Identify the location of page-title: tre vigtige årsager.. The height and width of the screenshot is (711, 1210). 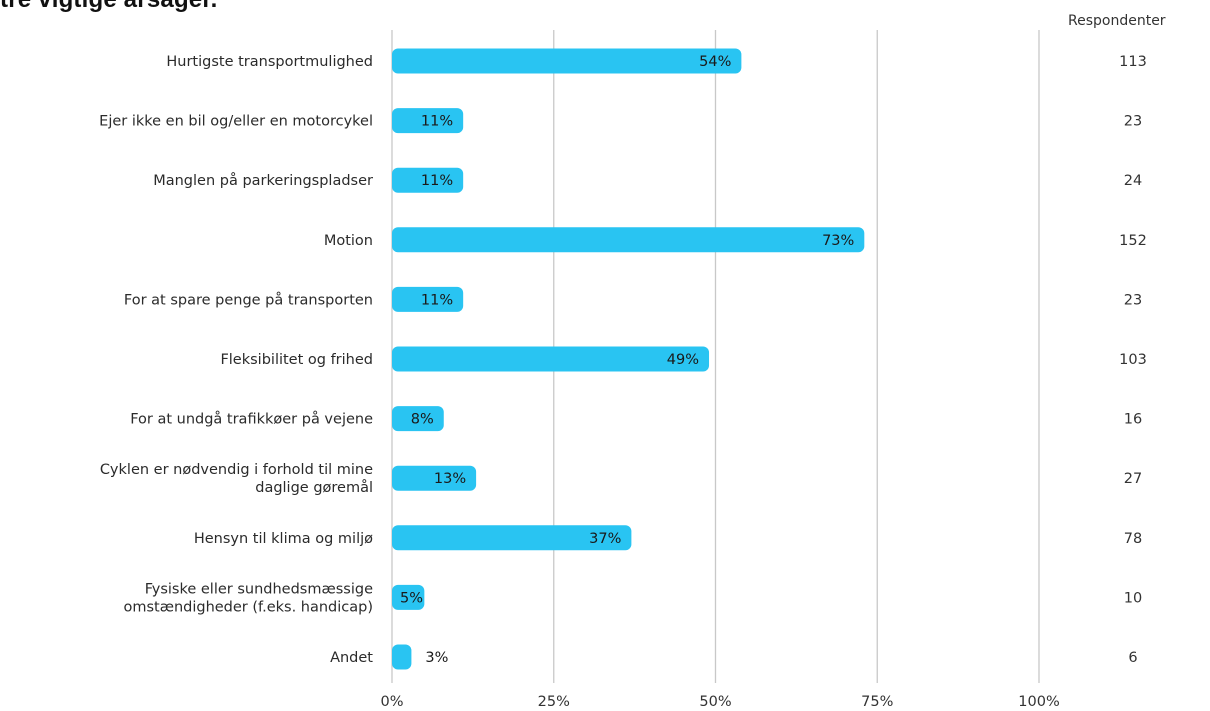
(108, 7).